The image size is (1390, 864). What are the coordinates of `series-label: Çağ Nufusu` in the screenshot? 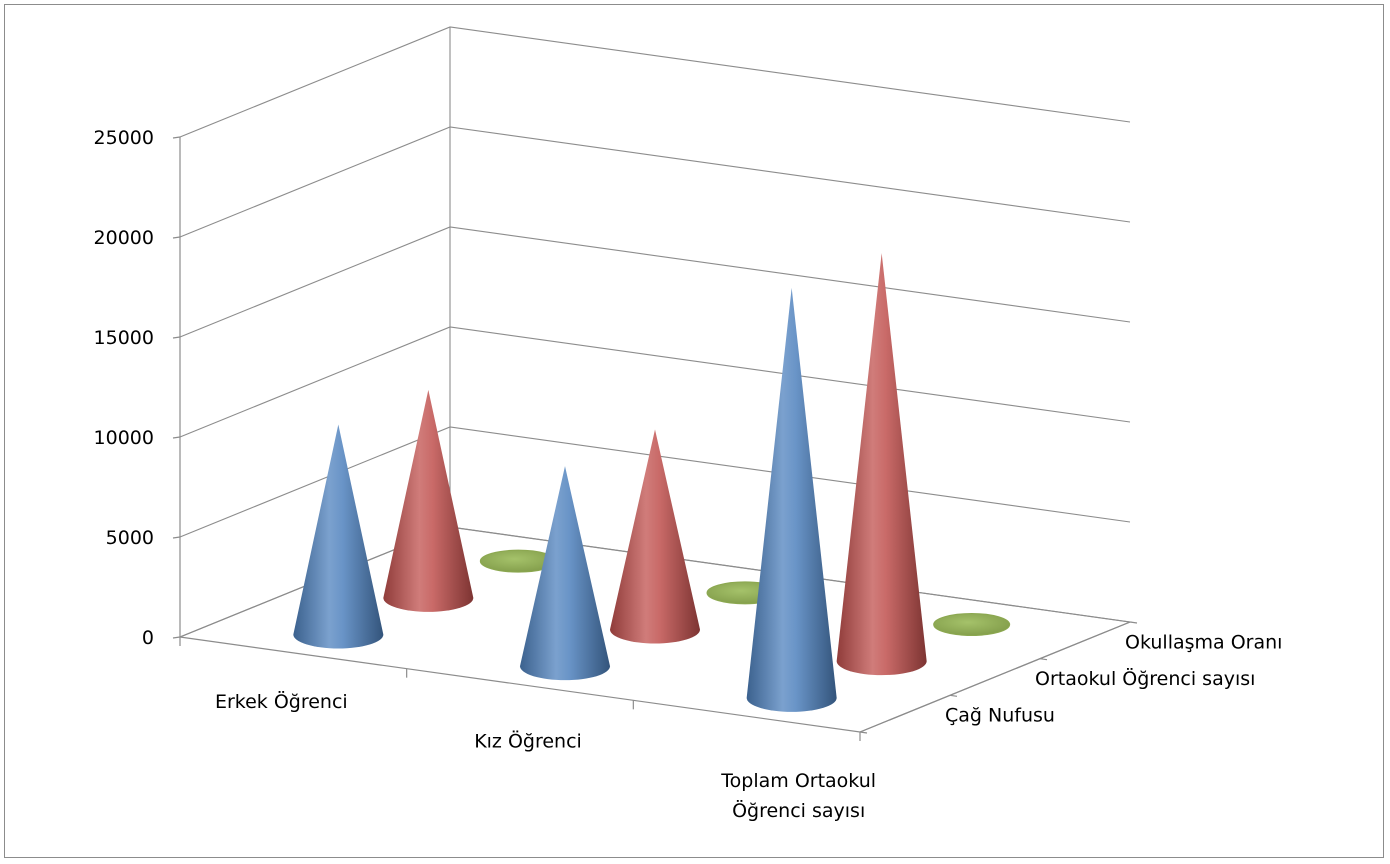 It's located at (1000, 716).